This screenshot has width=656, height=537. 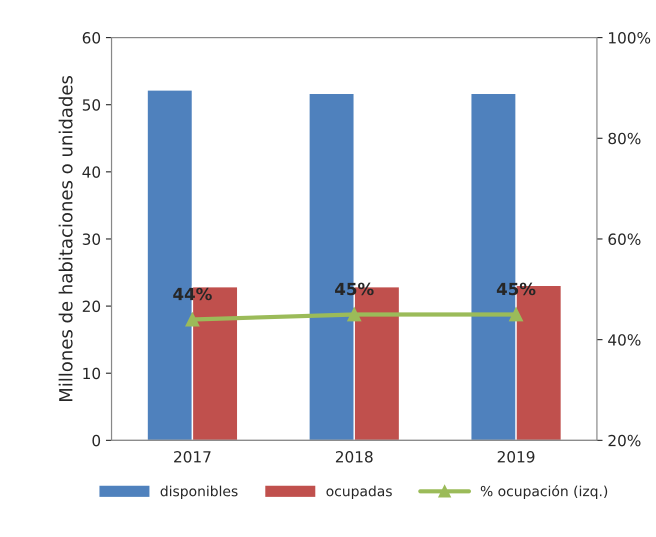 What do you see at coordinates (624, 340) in the screenshot?
I see `y2-tick-label: 40%` at bounding box center [624, 340].